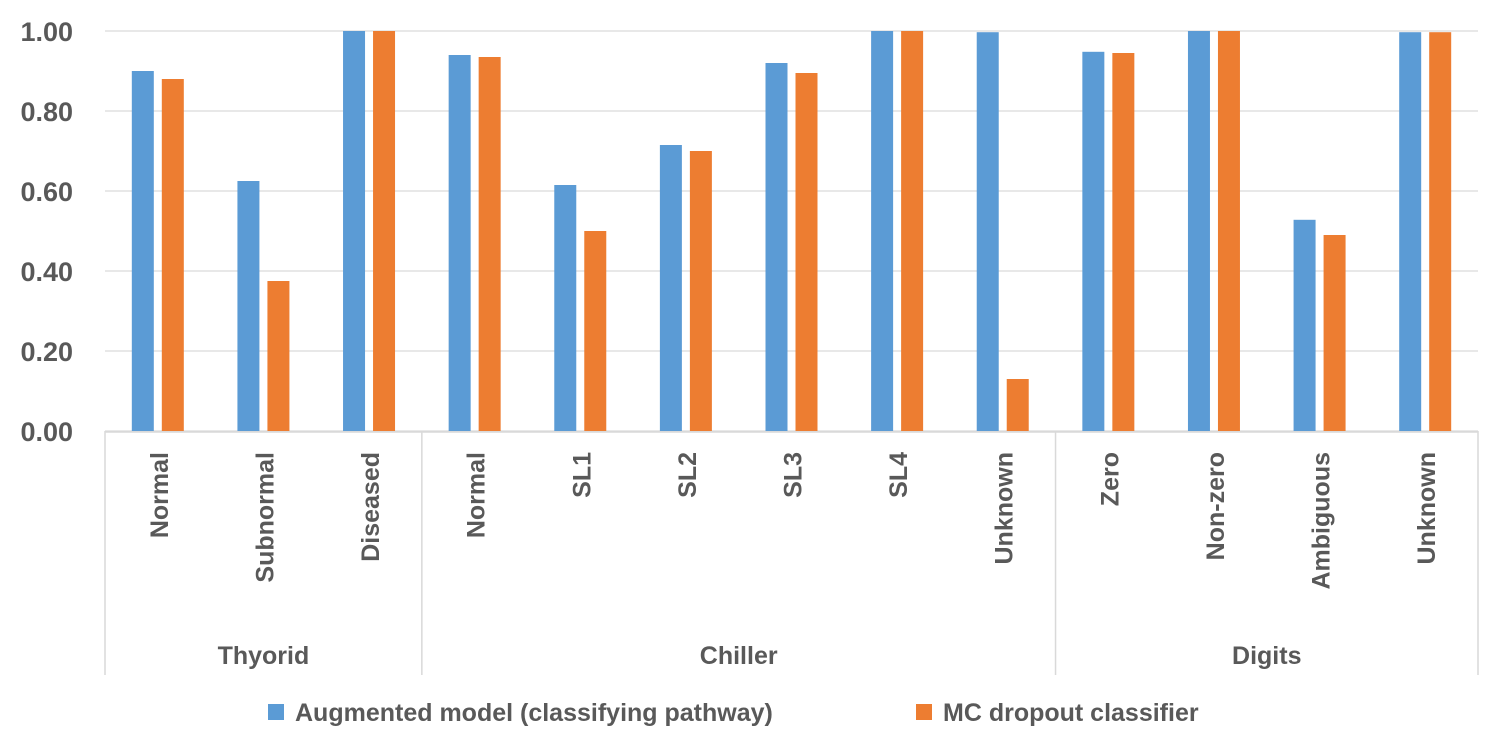  What do you see at coordinates (46, 272) in the screenshot?
I see `y-tick-label: 0.40` at bounding box center [46, 272].